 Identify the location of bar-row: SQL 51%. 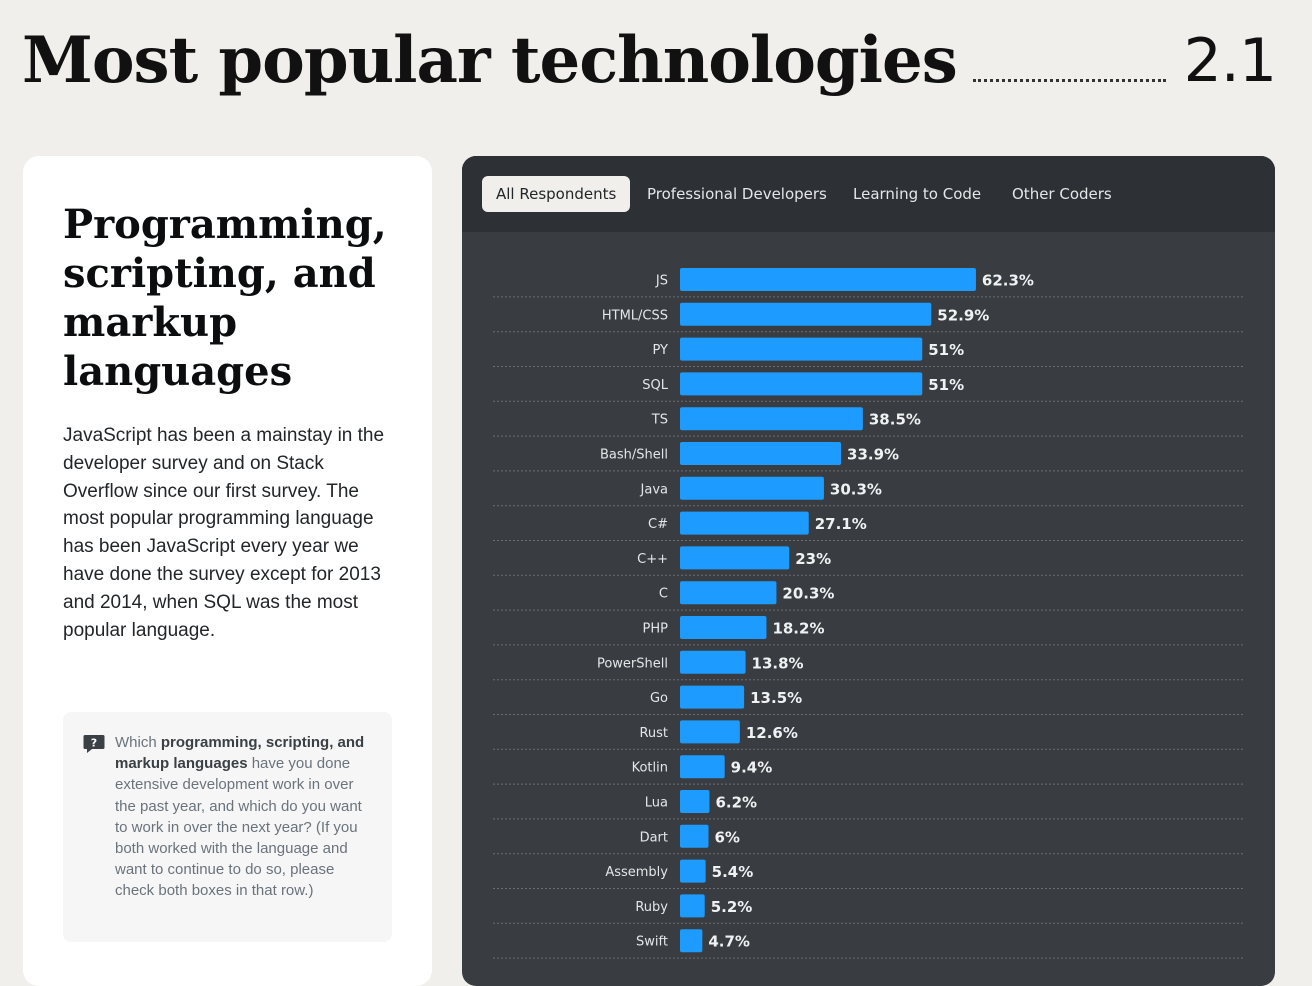
(869, 387).